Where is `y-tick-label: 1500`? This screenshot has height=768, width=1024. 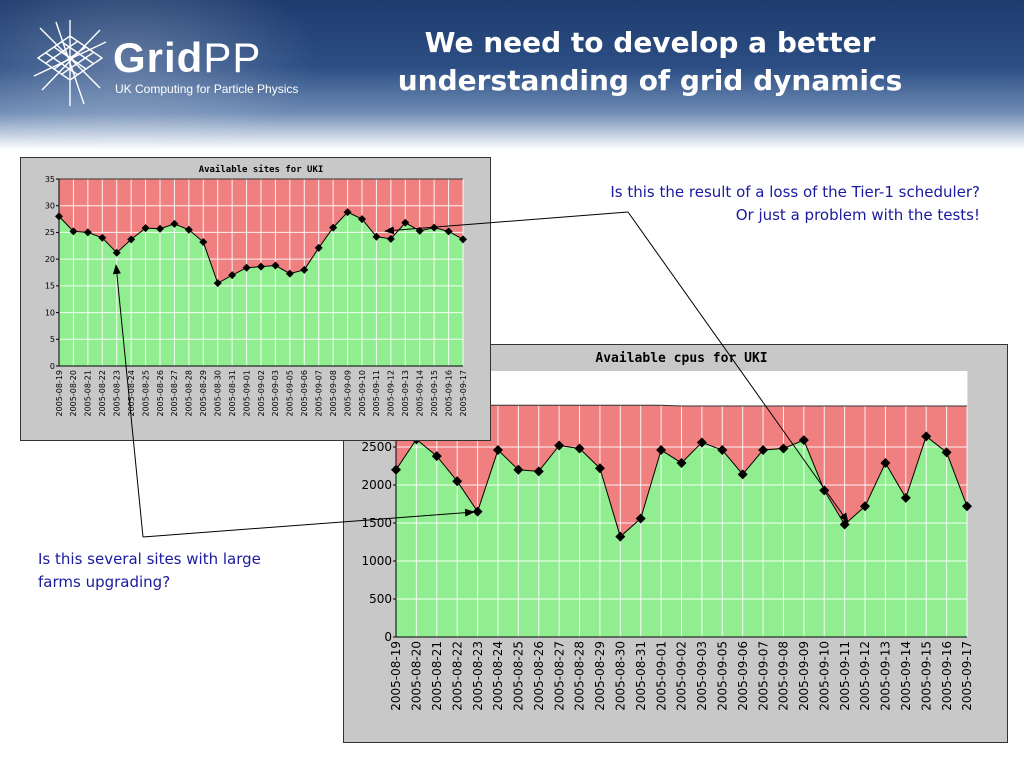 y-tick-label: 1500 is located at coordinates (376, 523).